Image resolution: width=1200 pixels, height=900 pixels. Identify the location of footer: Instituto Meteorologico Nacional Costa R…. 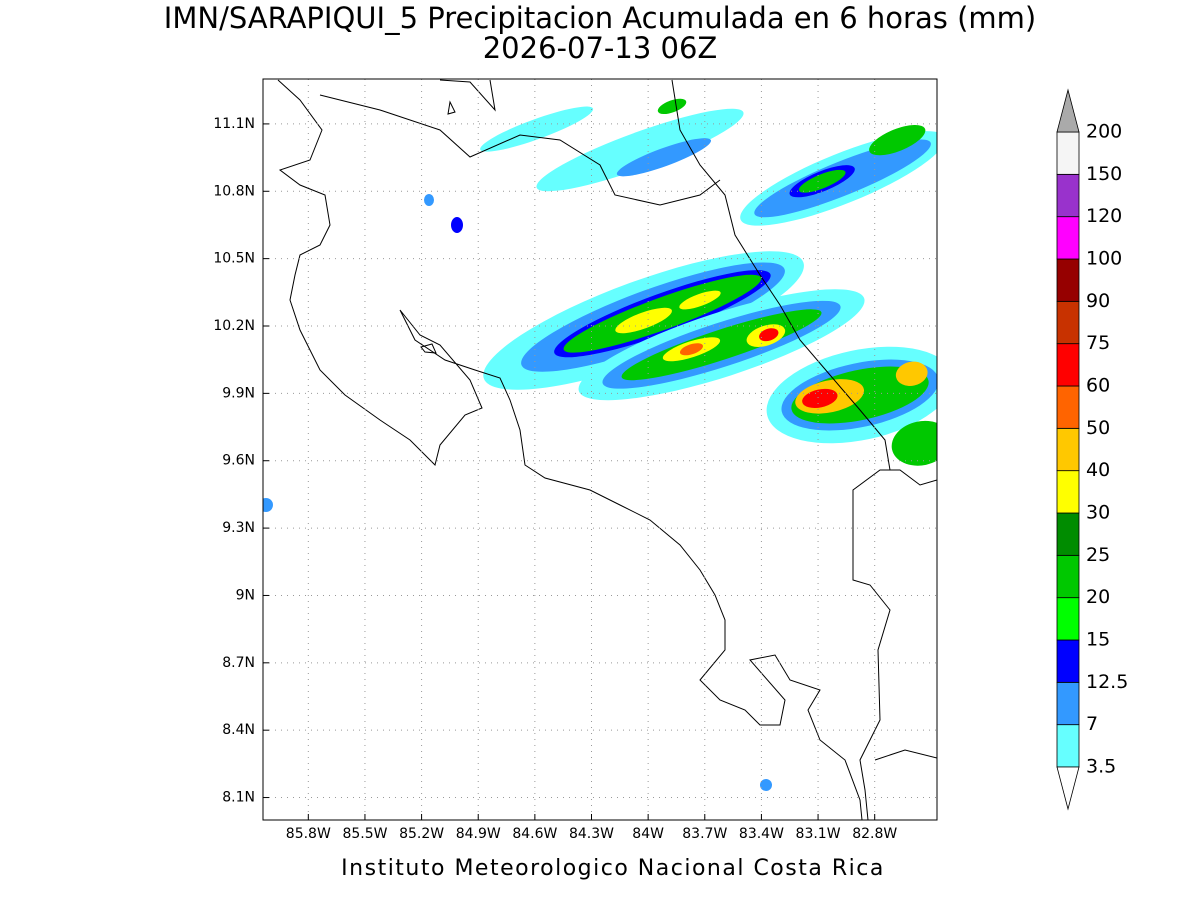
(613, 868).